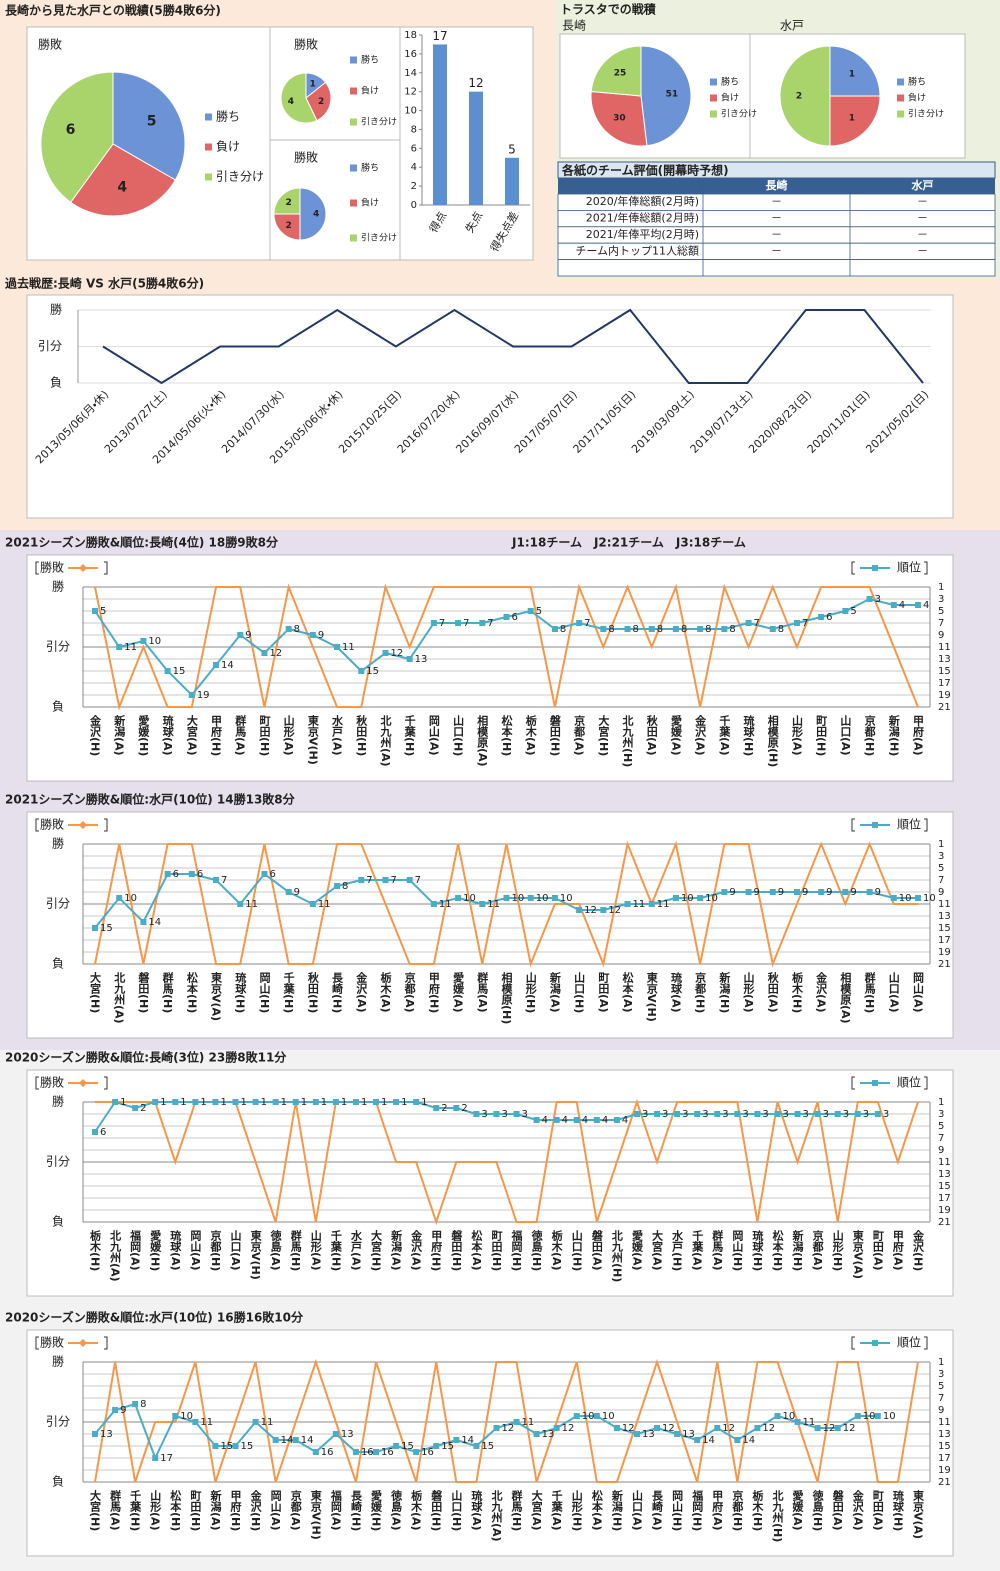 Image resolution: width=1000 pixels, height=1571 pixels. Describe the element at coordinates (490, 1443) in the screenshot. I see `panel` at that location.